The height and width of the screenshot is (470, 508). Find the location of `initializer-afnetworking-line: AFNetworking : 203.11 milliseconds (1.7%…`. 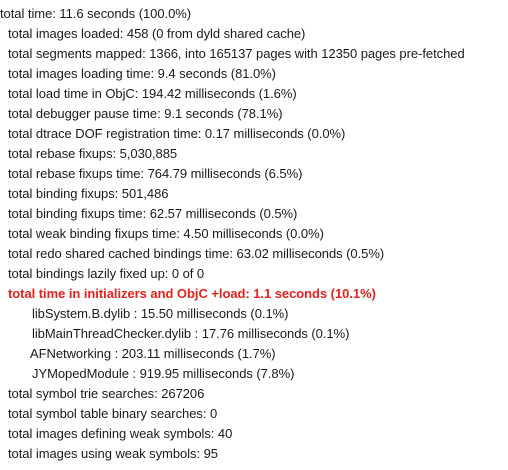

initializer-afnetworking-line: AFNetworking : 203.11 milliseconds (1.7%… is located at coordinates (153, 353).